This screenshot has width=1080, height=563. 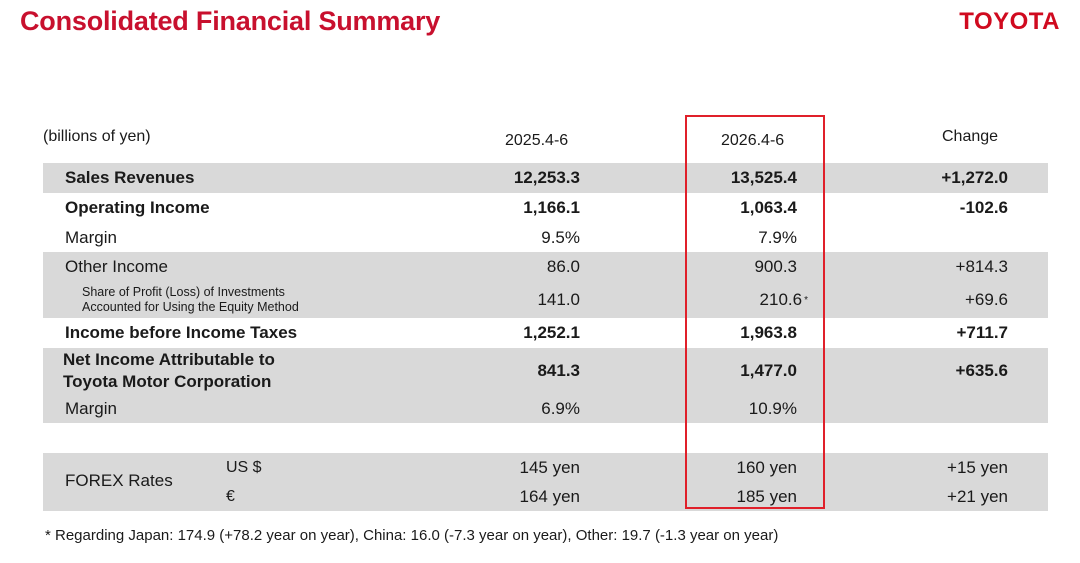 I want to click on value-2026: 10.9%, so click(x=772, y=408).